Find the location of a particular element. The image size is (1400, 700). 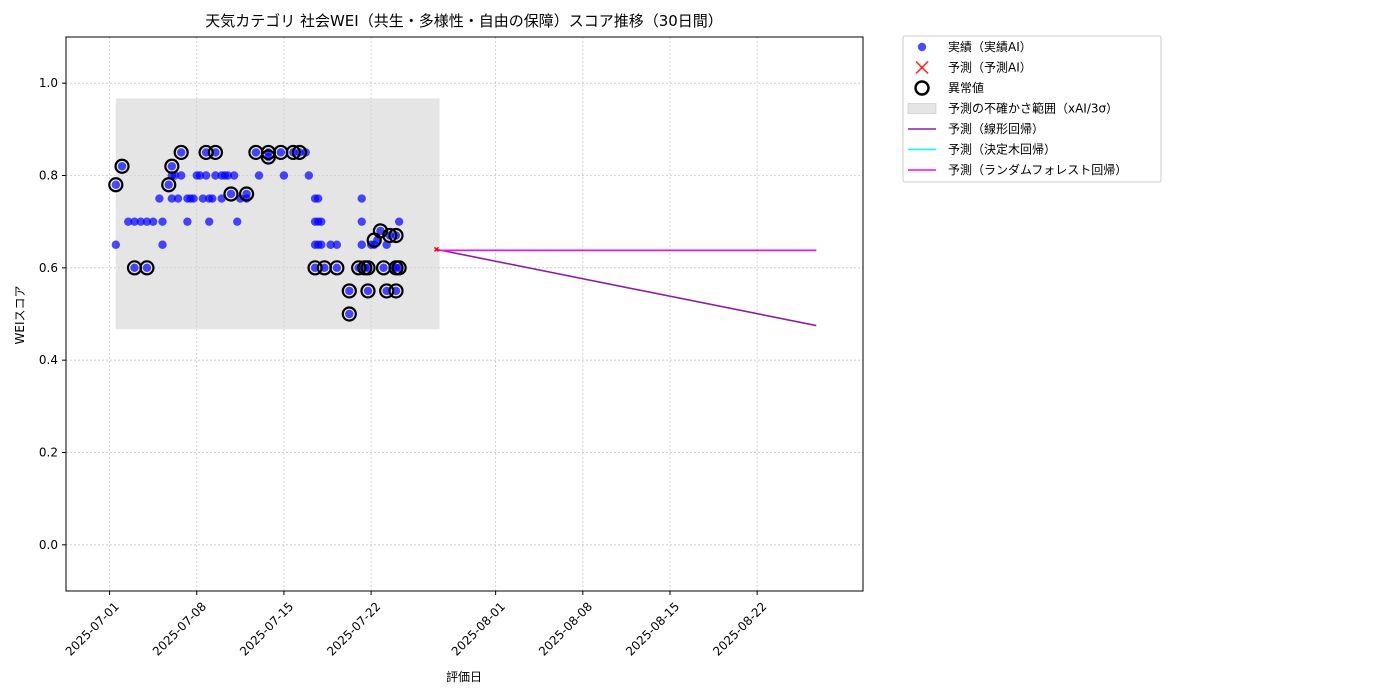

outlier-rings-layer is located at coordinates (257, 233).